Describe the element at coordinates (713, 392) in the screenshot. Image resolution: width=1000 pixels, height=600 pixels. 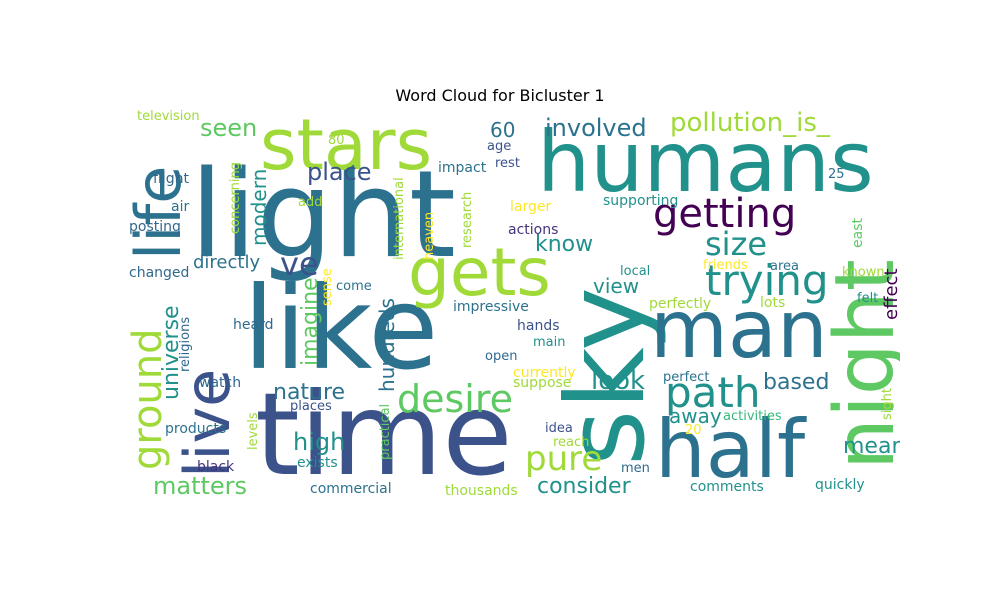
I see `word-path: path` at that location.